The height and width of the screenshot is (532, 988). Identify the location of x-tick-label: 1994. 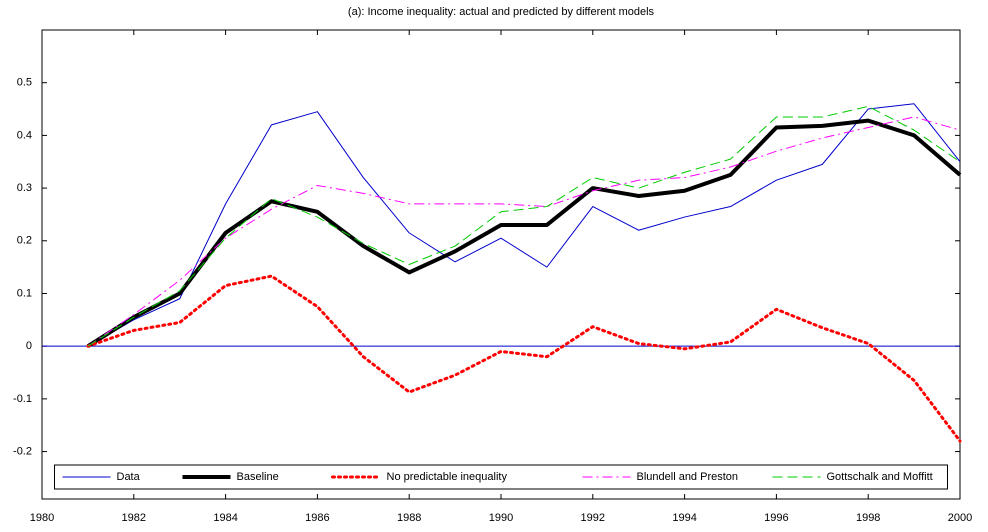
(684, 518).